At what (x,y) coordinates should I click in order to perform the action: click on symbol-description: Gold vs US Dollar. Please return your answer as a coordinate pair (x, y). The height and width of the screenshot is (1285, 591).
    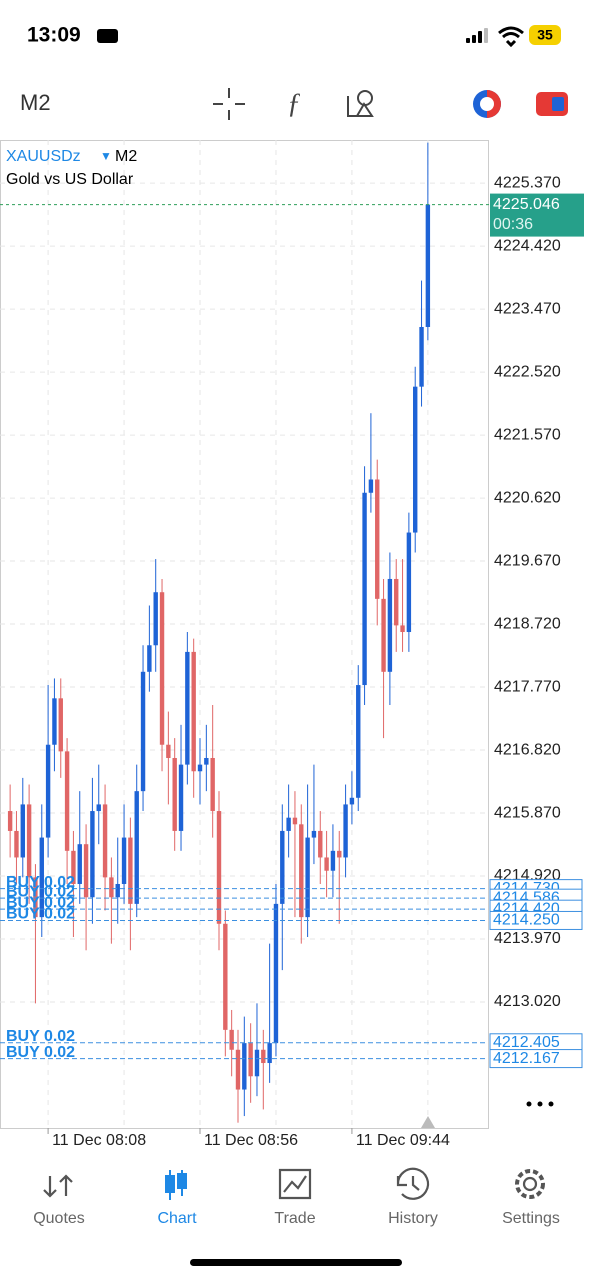
    Looking at the image, I should click on (70, 179).